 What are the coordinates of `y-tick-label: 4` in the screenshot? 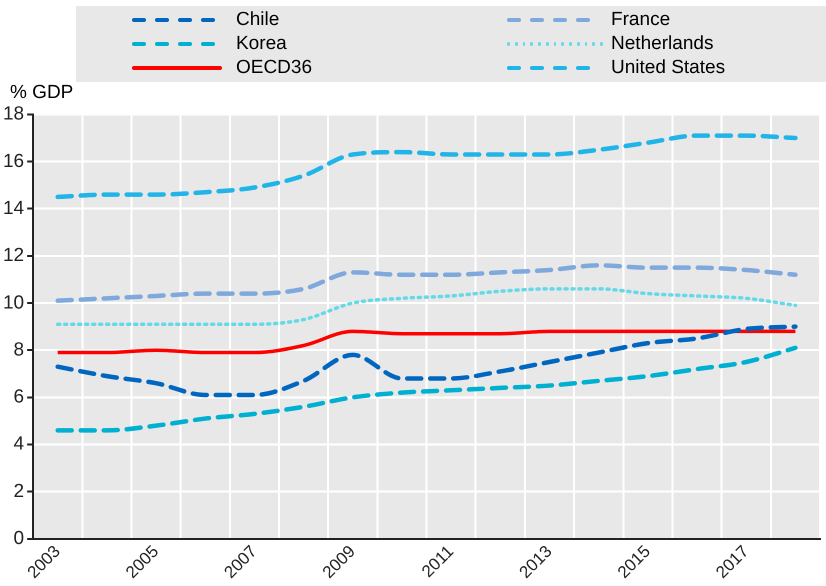 It's located at (19, 444).